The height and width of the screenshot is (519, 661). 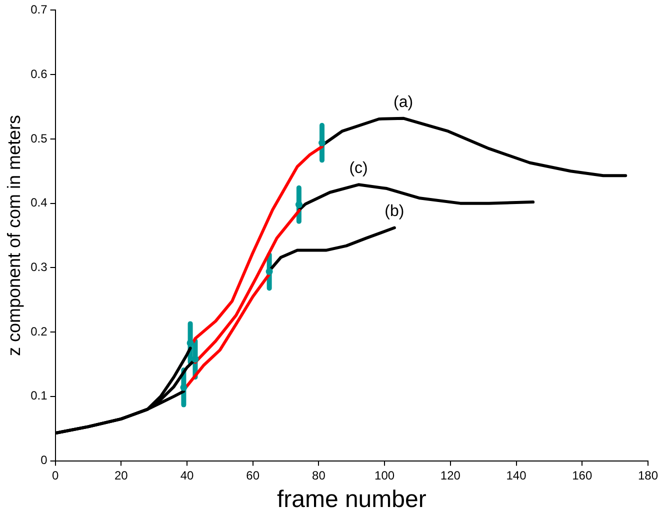 What do you see at coordinates (44, 460) in the screenshot?
I see `y-tick-label: 0` at bounding box center [44, 460].